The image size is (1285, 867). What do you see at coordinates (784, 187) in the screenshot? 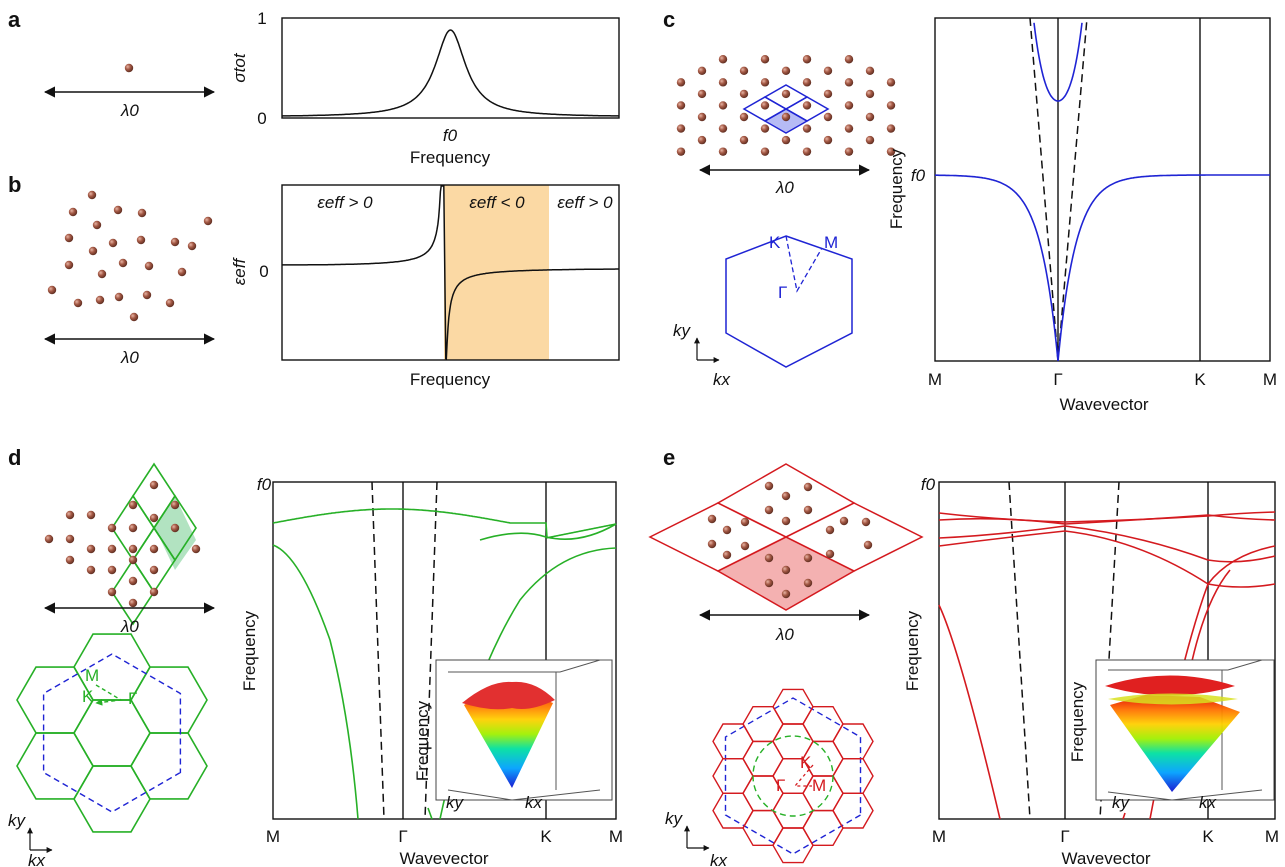
I see `lambda-label-c: λ0` at bounding box center [784, 187].